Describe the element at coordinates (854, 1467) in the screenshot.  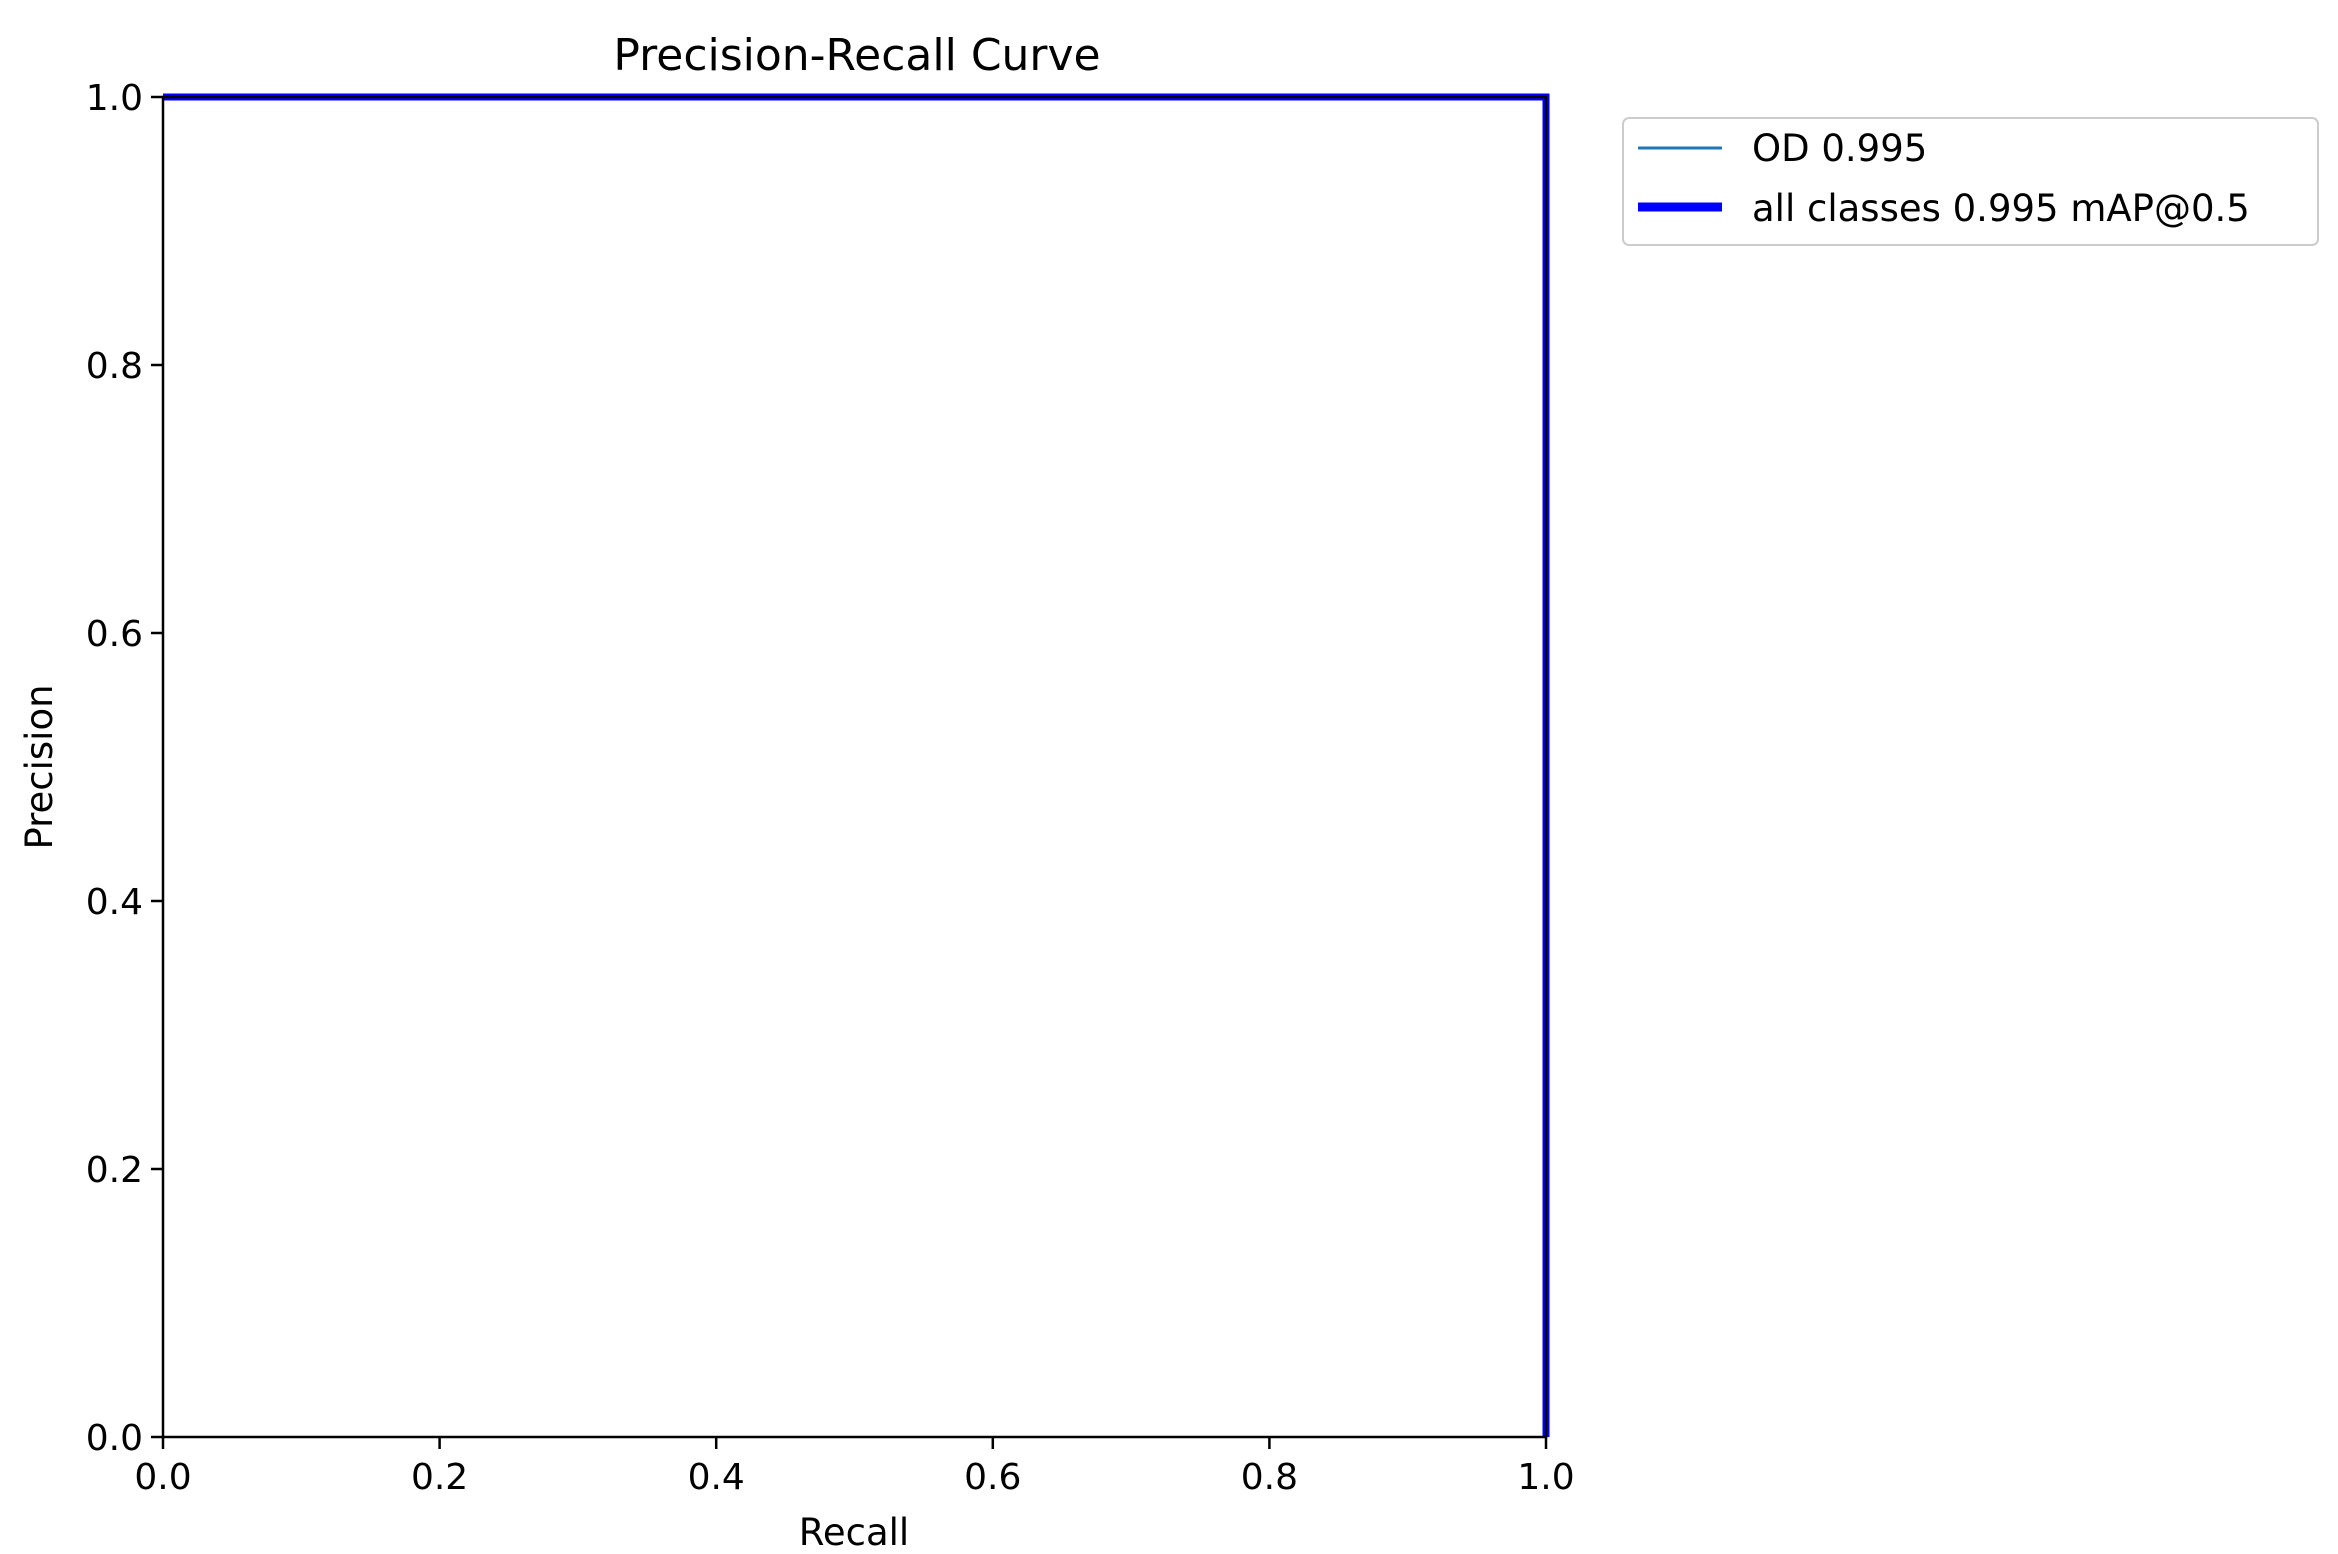
I see `x-axis-ticks: 0.0 0.2 0.4 0.6 0.8 1.0` at that location.